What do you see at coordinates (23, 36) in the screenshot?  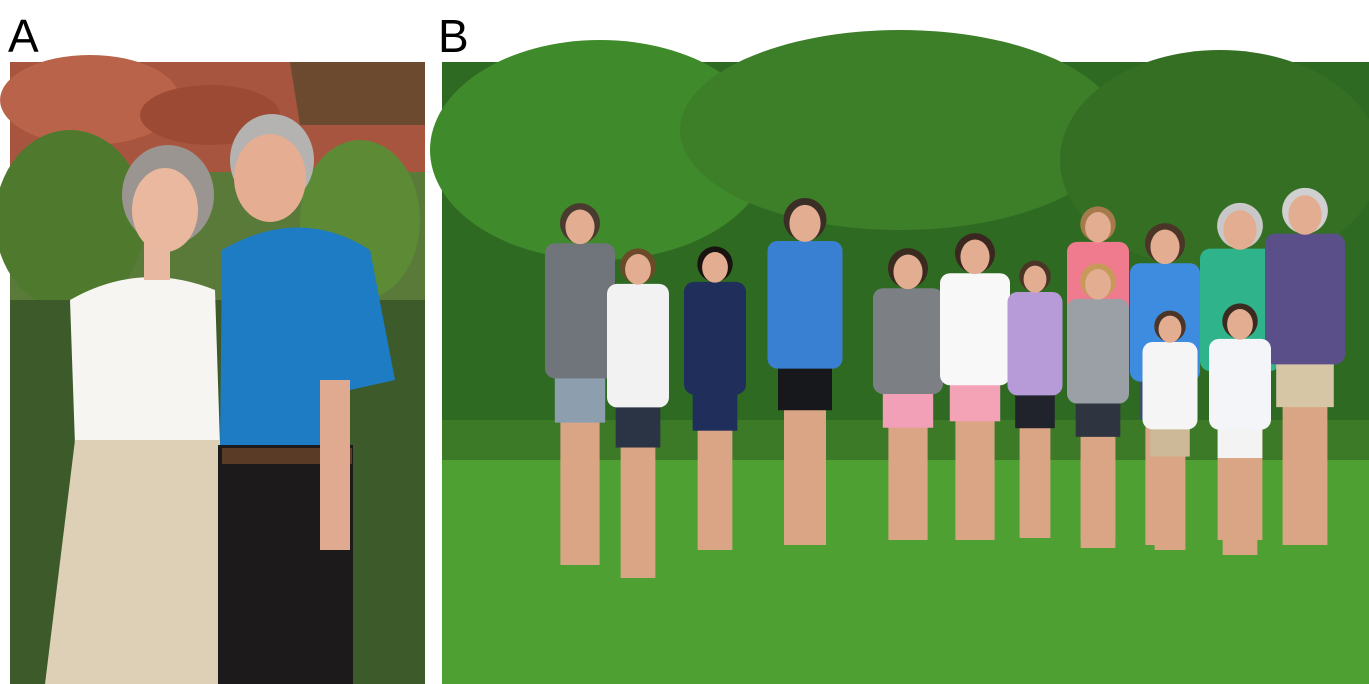 I see `panel-label: A` at bounding box center [23, 36].